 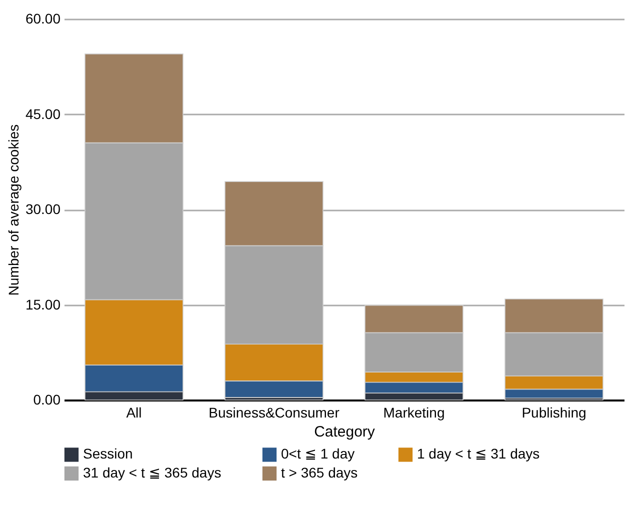 What do you see at coordinates (43, 304) in the screenshot?
I see `y-tick-label: 15.00` at bounding box center [43, 304].